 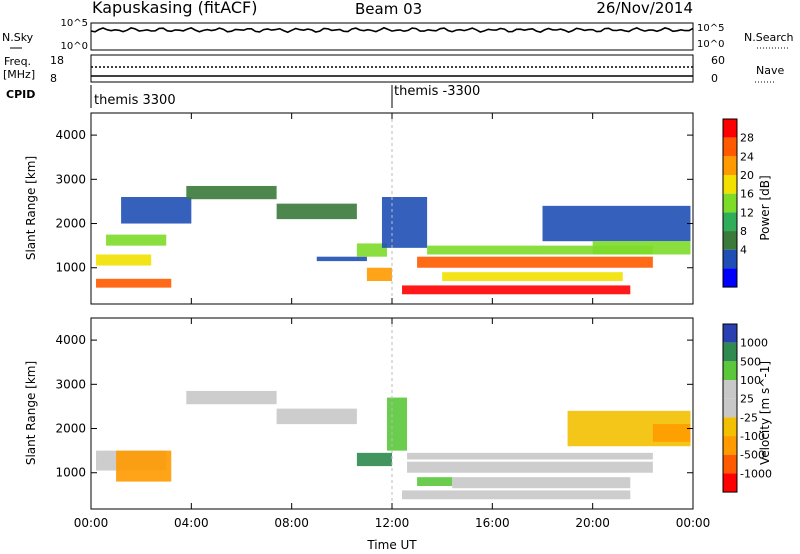 What do you see at coordinates (752, 436) in the screenshot?
I see `velocity-panel-colorbar-tick-label: -100` at bounding box center [752, 436].